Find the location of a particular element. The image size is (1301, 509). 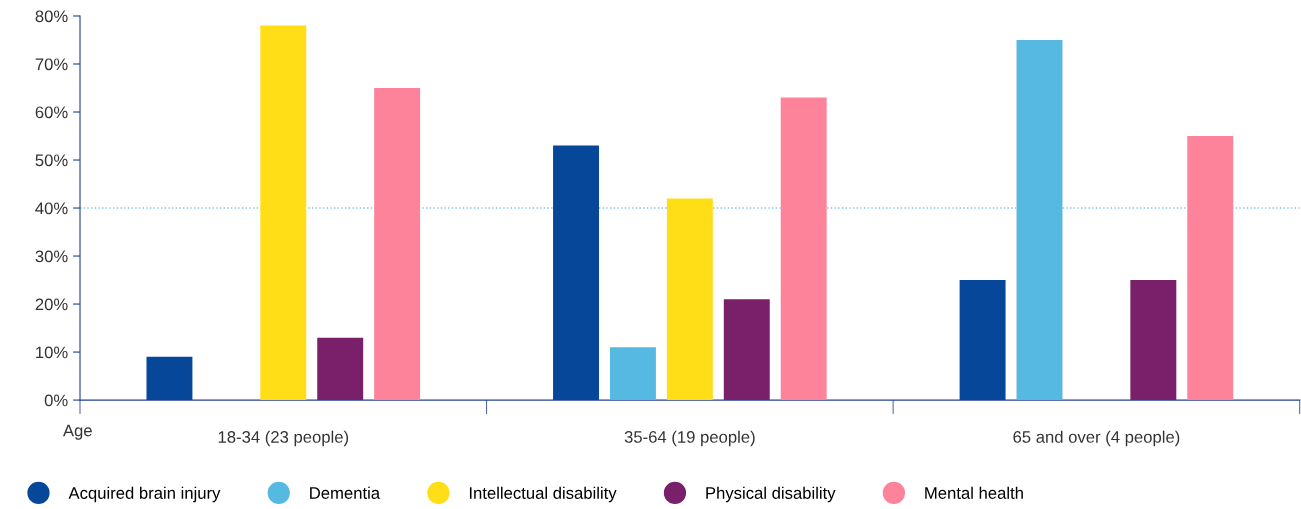

legend-label: Dementia is located at coordinates (345, 492).